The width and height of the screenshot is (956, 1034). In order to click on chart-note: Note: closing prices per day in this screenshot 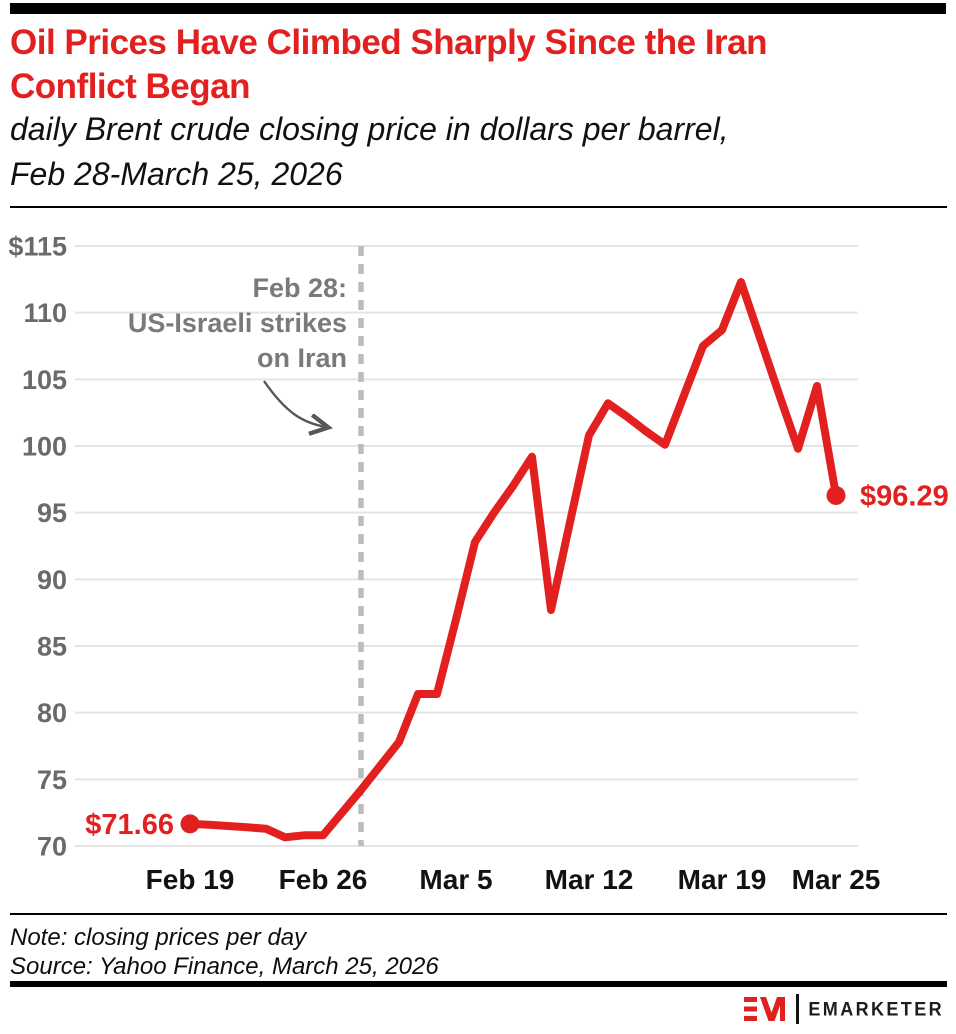, I will do `click(158, 937)`.